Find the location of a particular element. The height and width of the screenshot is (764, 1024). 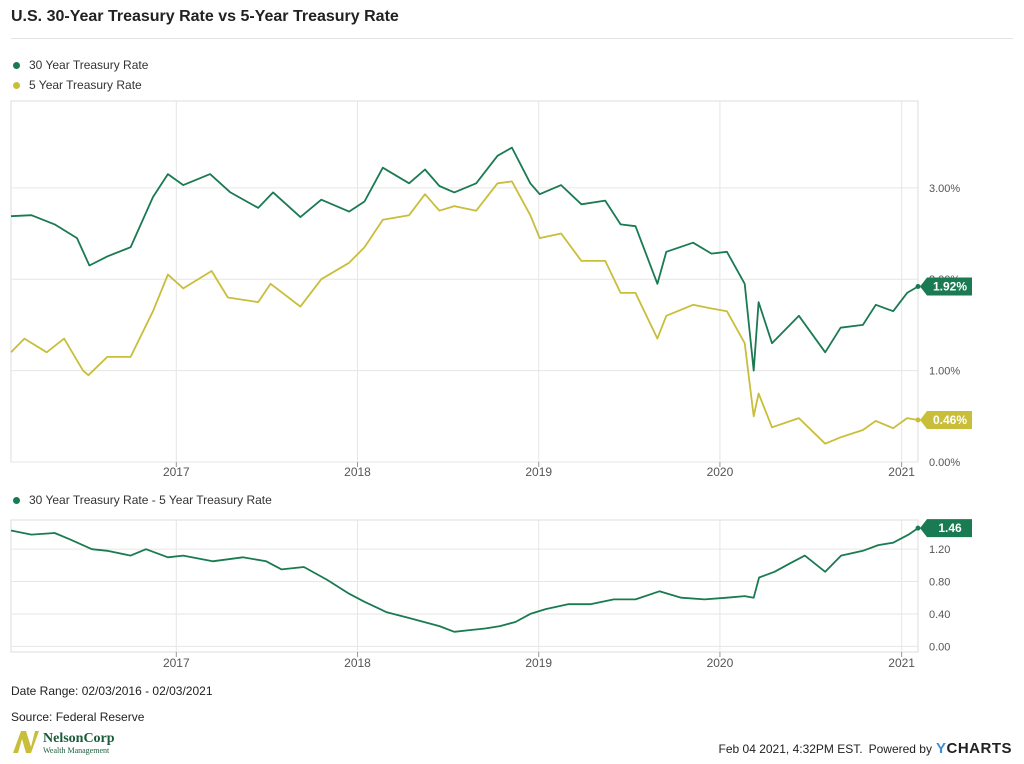

legend-label-5yr: 5 Year Treasury Rate is located at coordinates (85, 85).